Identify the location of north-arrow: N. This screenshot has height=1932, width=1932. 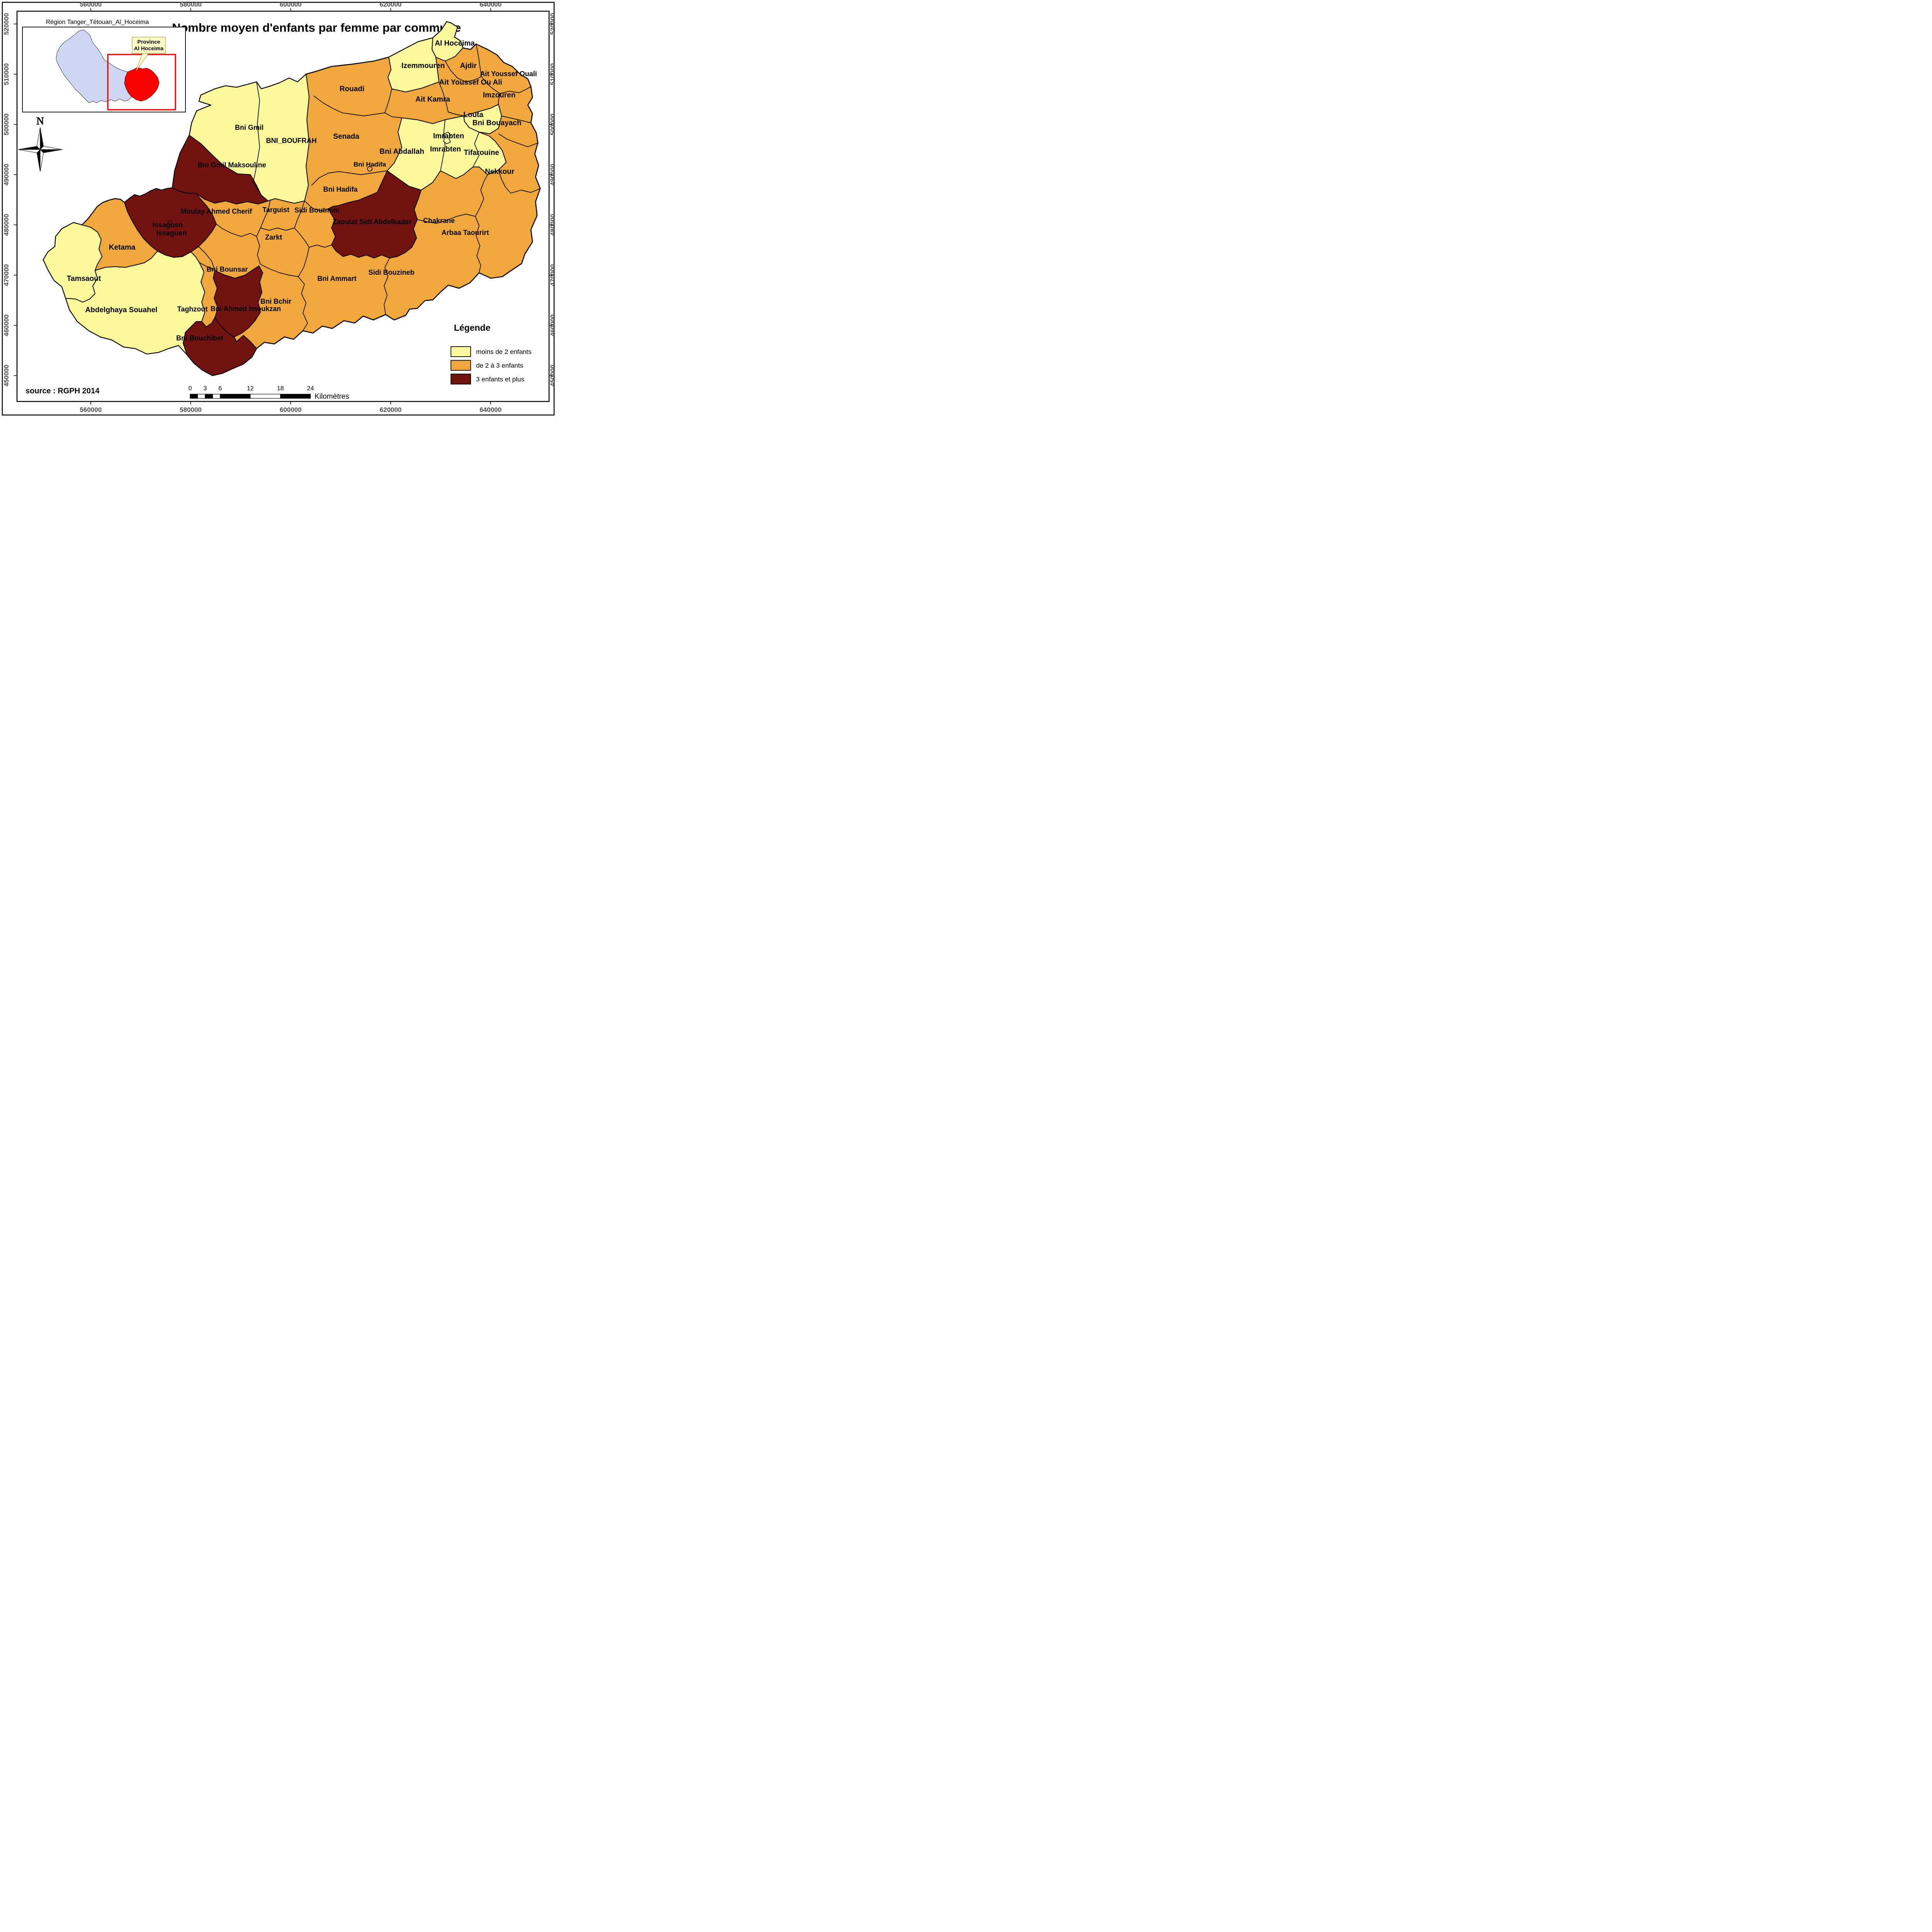
(41, 144).